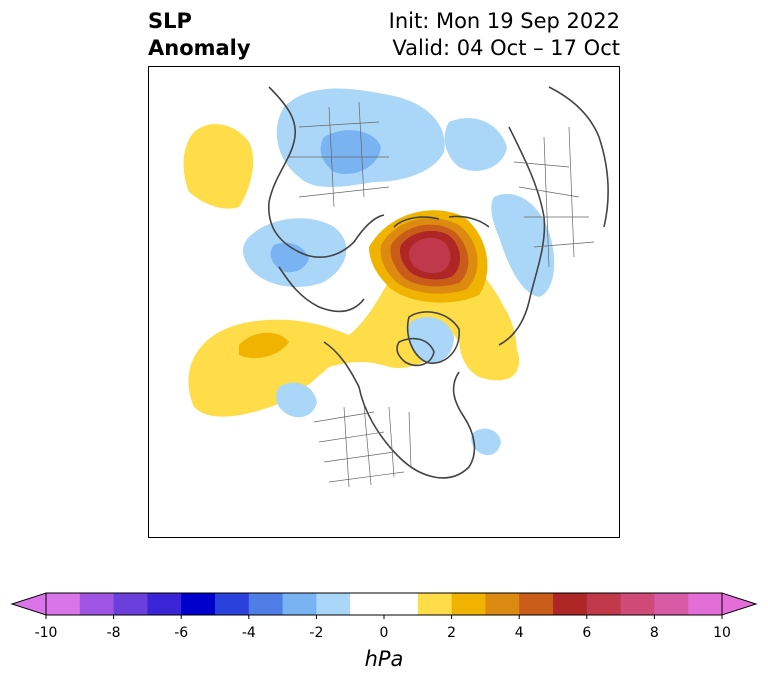  Describe the element at coordinates (519, 633) in the screenshot. I see `colorbar-tick-label: 4` at that location.